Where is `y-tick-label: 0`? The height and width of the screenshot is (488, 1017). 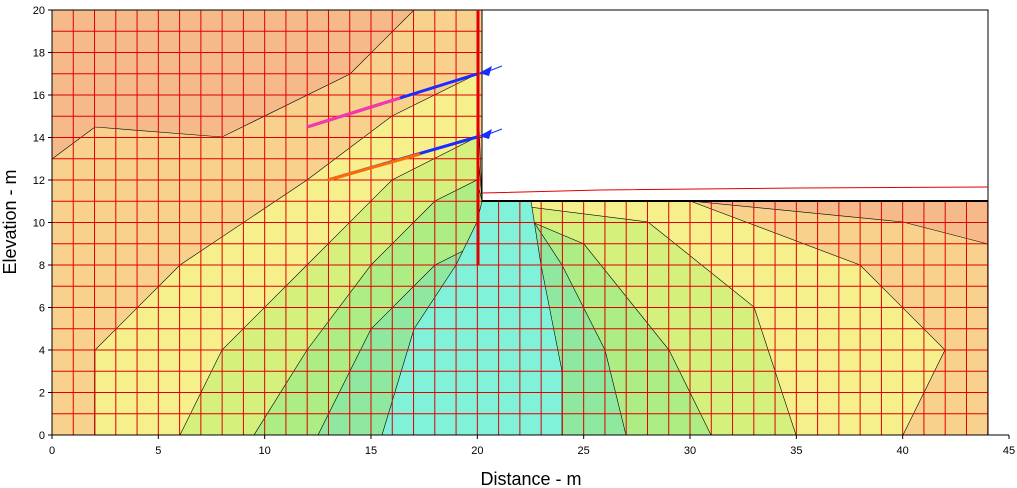 y-tick-label: 0 is located at coordinates (42, 436).